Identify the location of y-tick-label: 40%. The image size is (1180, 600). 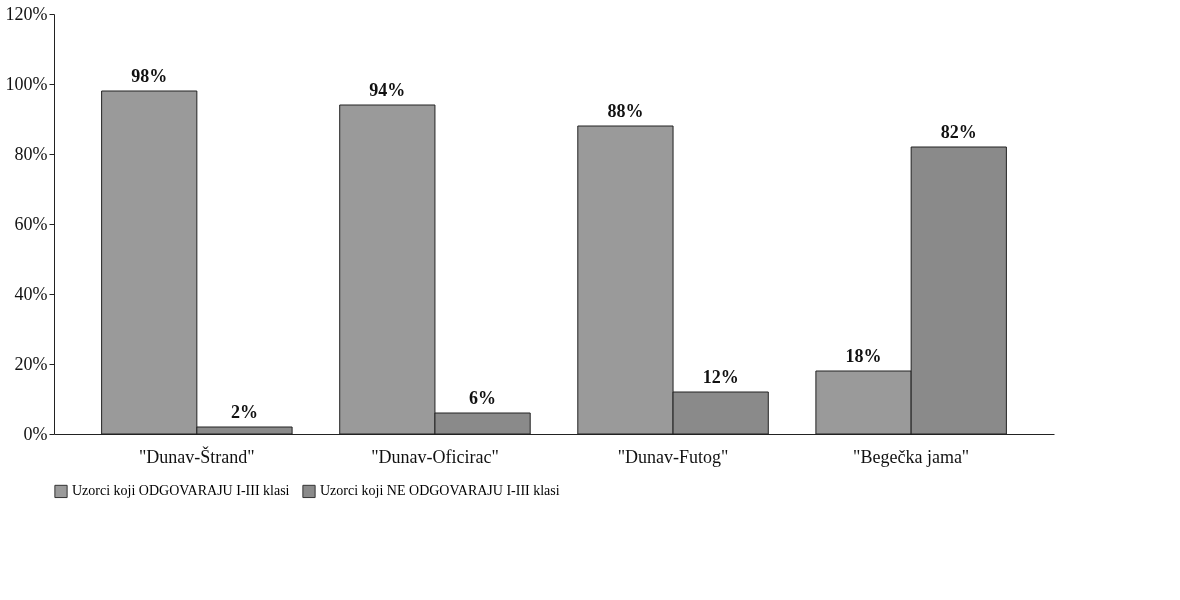
(31, 293).